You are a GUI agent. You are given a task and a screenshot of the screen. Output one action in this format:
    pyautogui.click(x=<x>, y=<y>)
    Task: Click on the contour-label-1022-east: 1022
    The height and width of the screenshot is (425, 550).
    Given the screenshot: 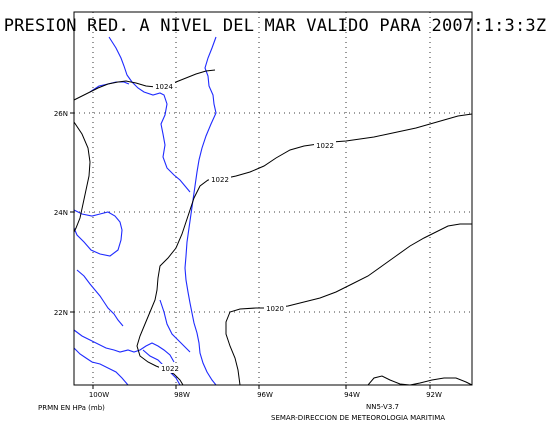 What is the action you would take?
    pyautogui.click(x=325, y=146)
    